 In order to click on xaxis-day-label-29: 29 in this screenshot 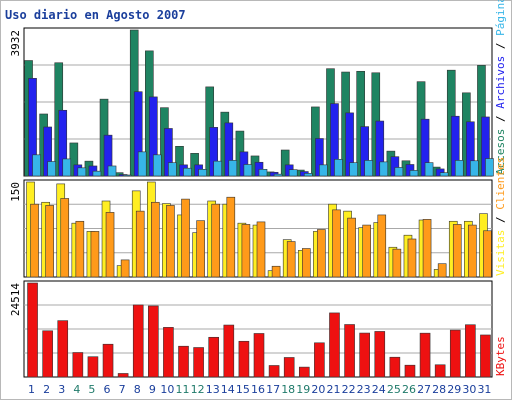, I will do `click(454, 389)`.